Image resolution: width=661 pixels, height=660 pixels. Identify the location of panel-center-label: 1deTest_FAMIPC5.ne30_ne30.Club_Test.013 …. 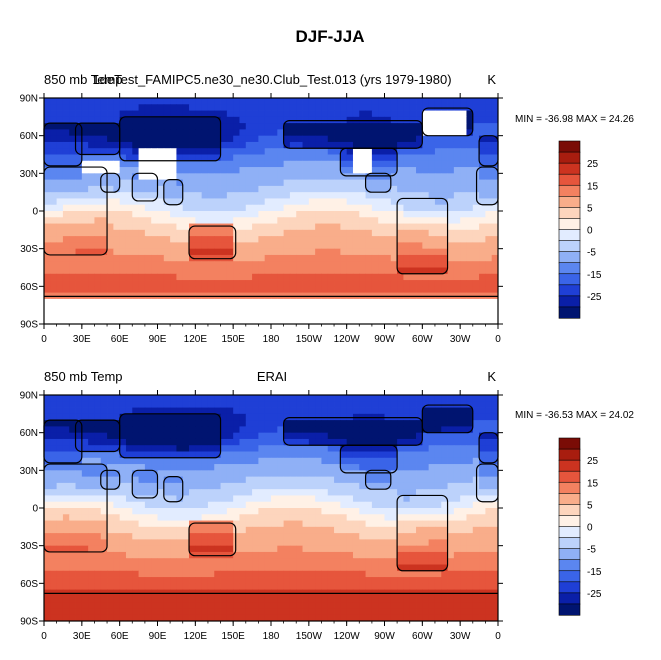
(271, 79).